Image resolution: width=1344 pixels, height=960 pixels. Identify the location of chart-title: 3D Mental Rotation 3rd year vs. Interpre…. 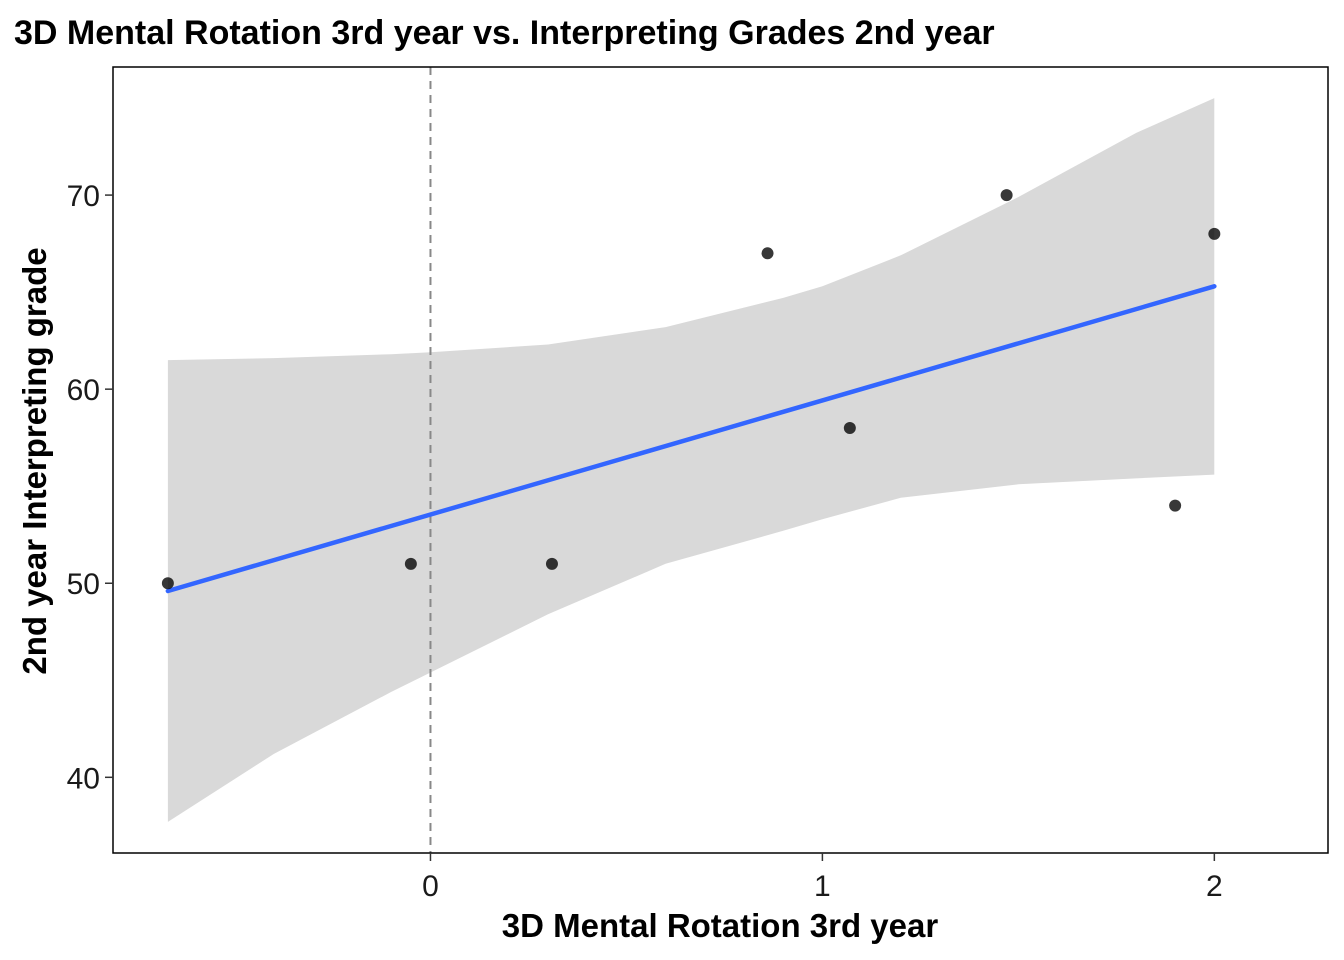
(504, 33).